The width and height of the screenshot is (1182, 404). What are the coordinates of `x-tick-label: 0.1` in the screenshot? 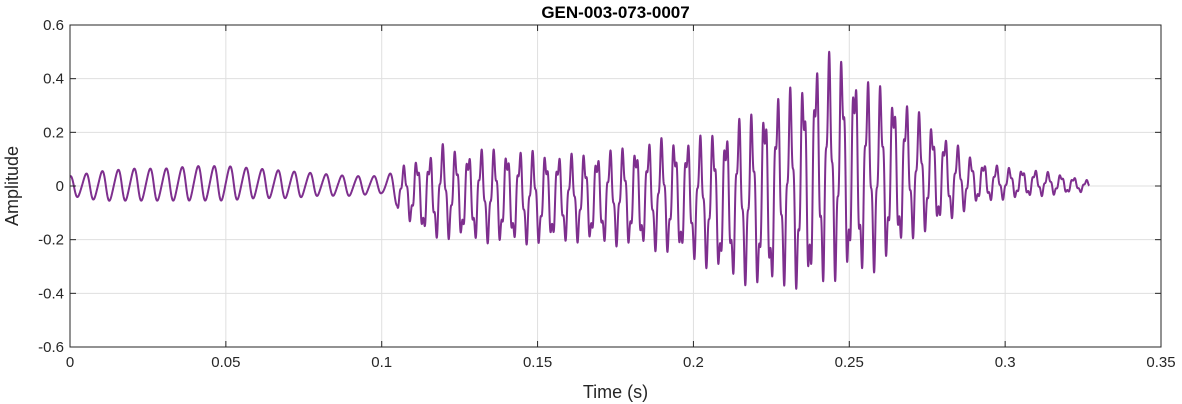 It's located at (381, 362).